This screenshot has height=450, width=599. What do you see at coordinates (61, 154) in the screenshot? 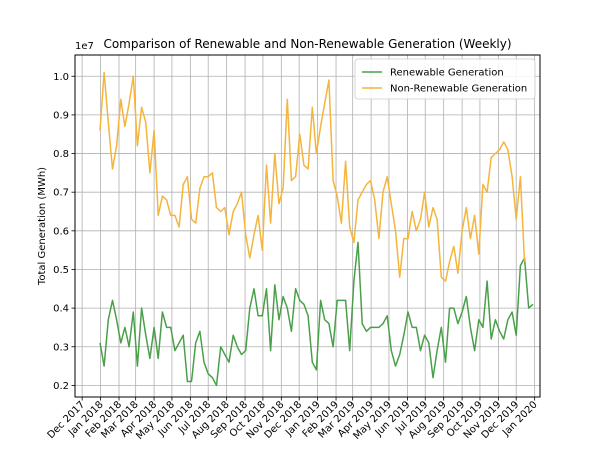
I see `y-tick-label: 0.8` at bounding box center [61, 154].